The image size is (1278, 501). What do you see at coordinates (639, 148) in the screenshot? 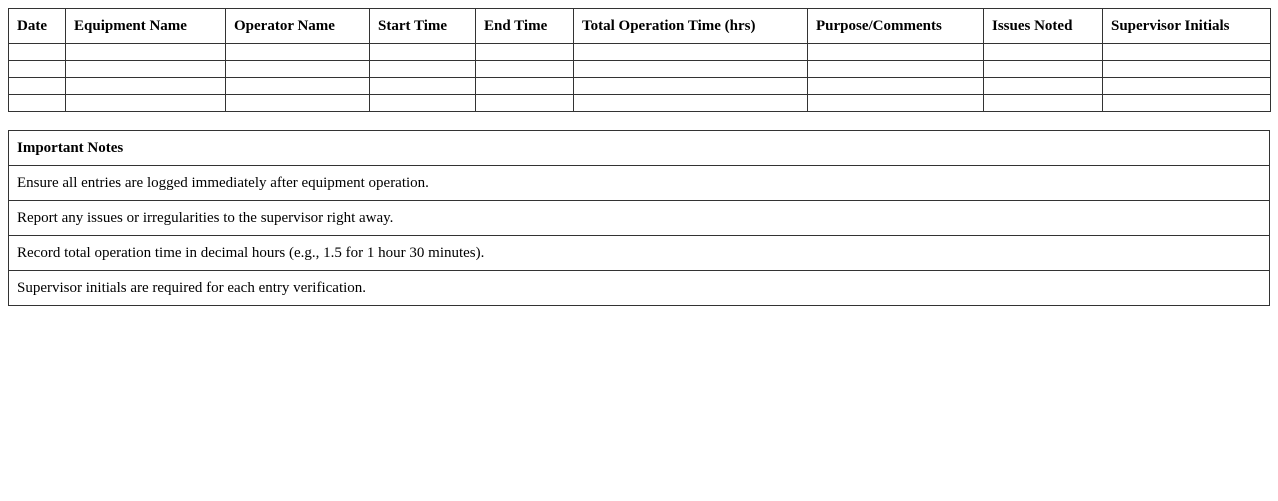
I see `notes-title: Important Notes` at bounding box center [639, 148].